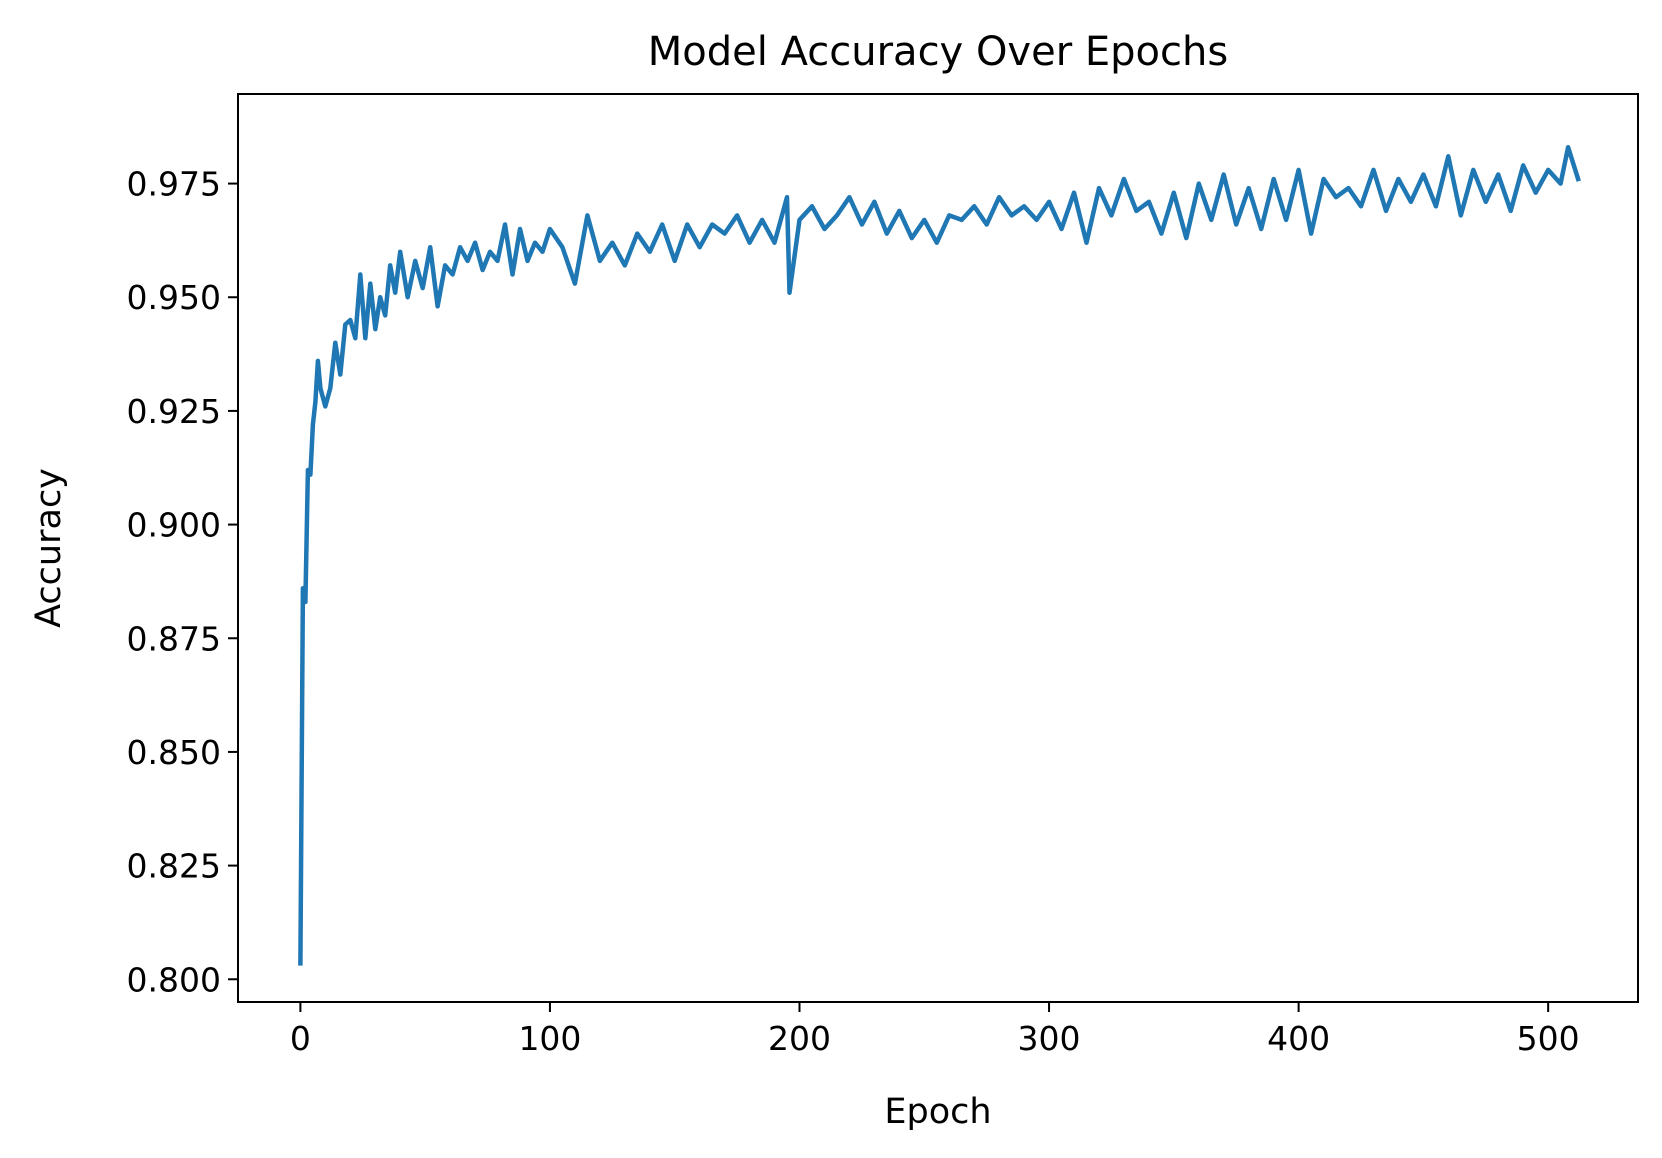  Describe the element at coordinates (1298, 1038) in the screenshot. I see `x-tick-label: 400` at that location.